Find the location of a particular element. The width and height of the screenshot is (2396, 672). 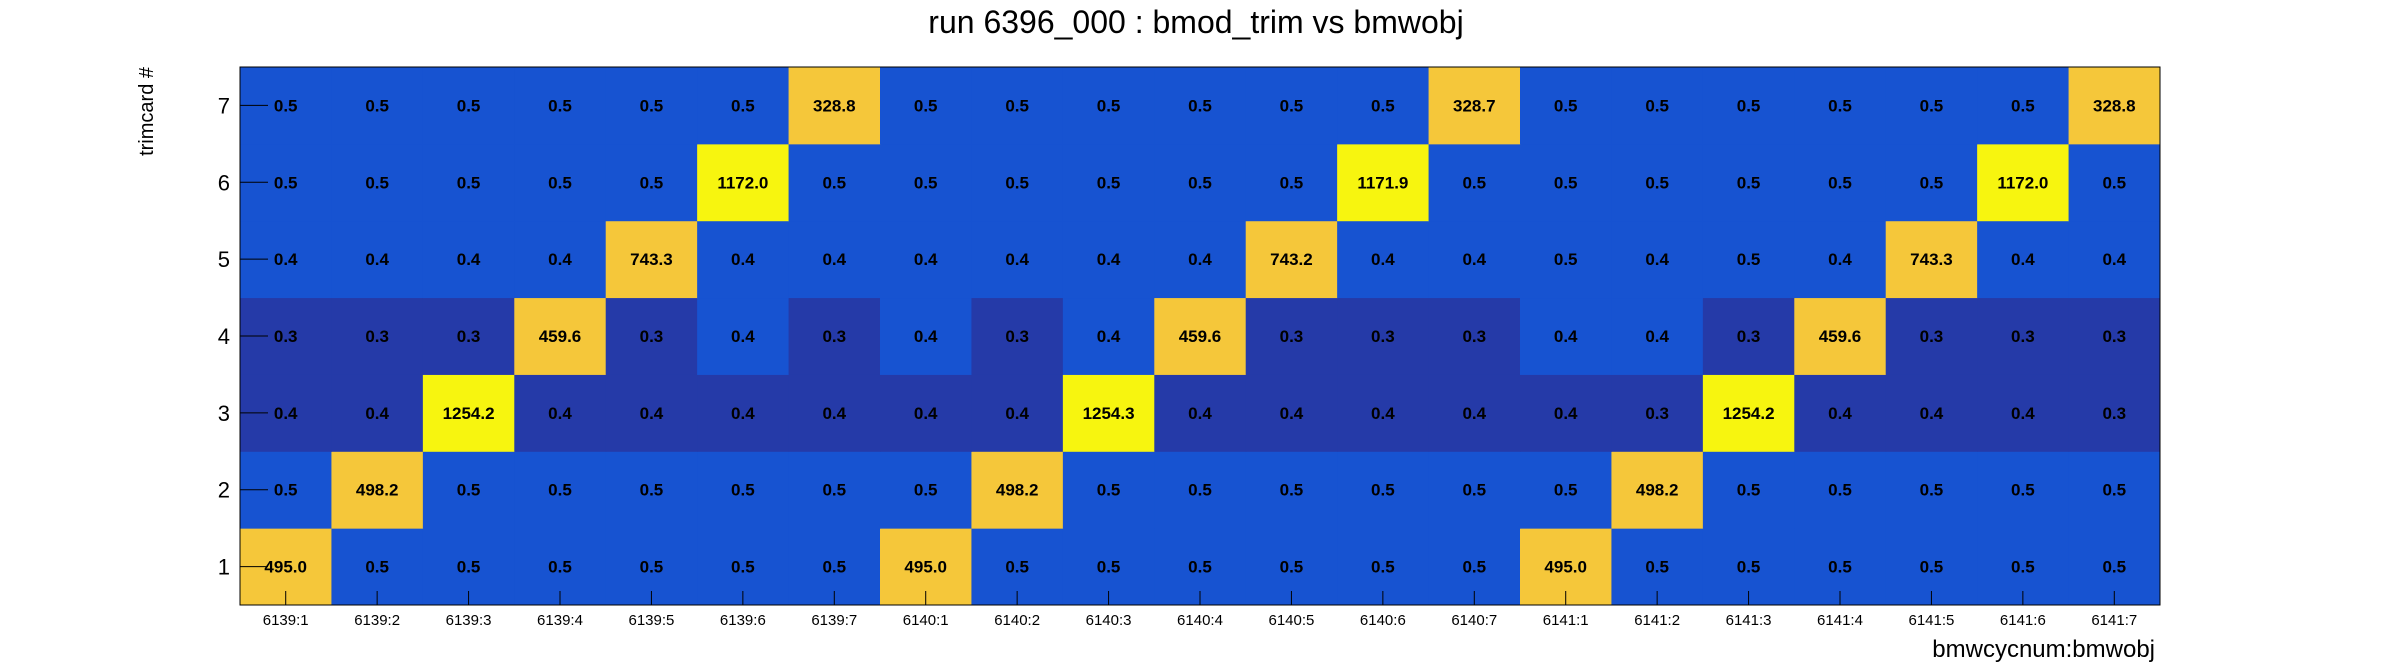

x-tick-label: 6139:3 is located at coordinates (469, 620).